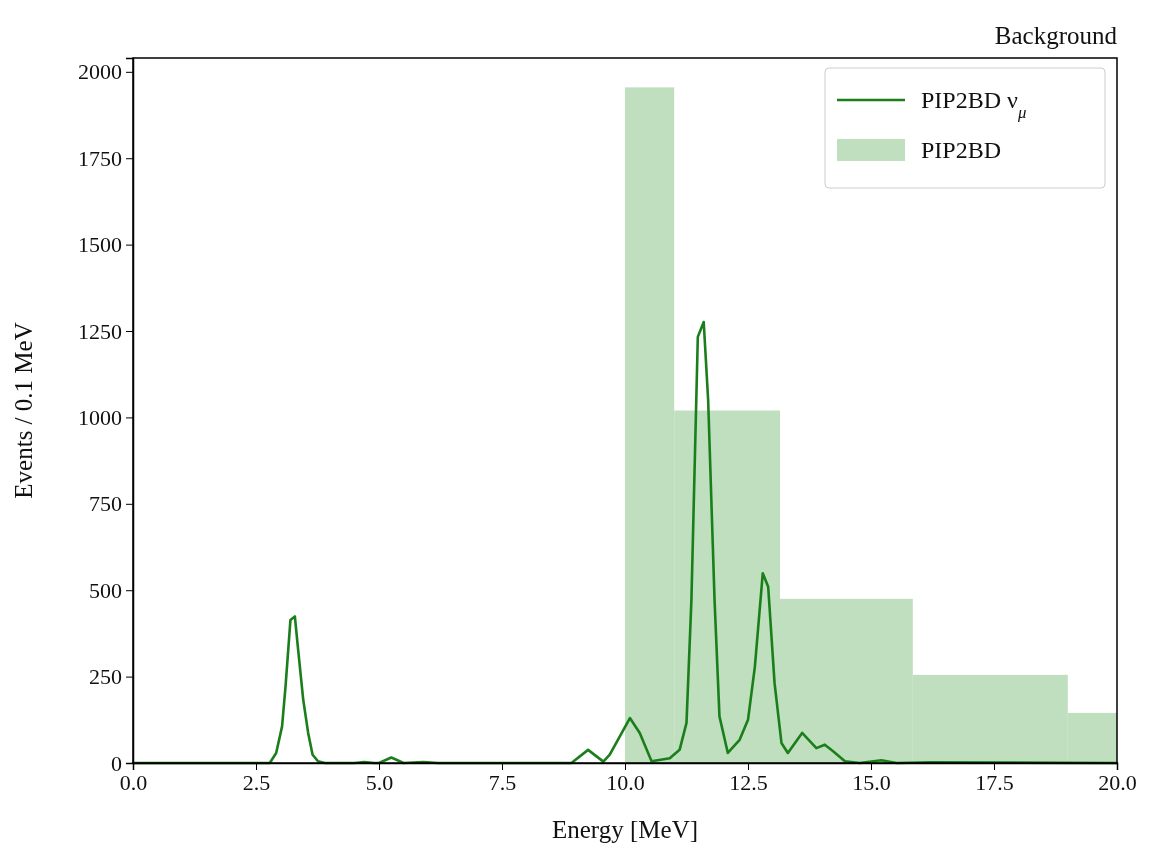 This screenshot has width=1149, height=852. What do you see at coordinates (1056, 35) in the screenshot?
I see `chart-title: Background` at bounding box center [1056, 35].